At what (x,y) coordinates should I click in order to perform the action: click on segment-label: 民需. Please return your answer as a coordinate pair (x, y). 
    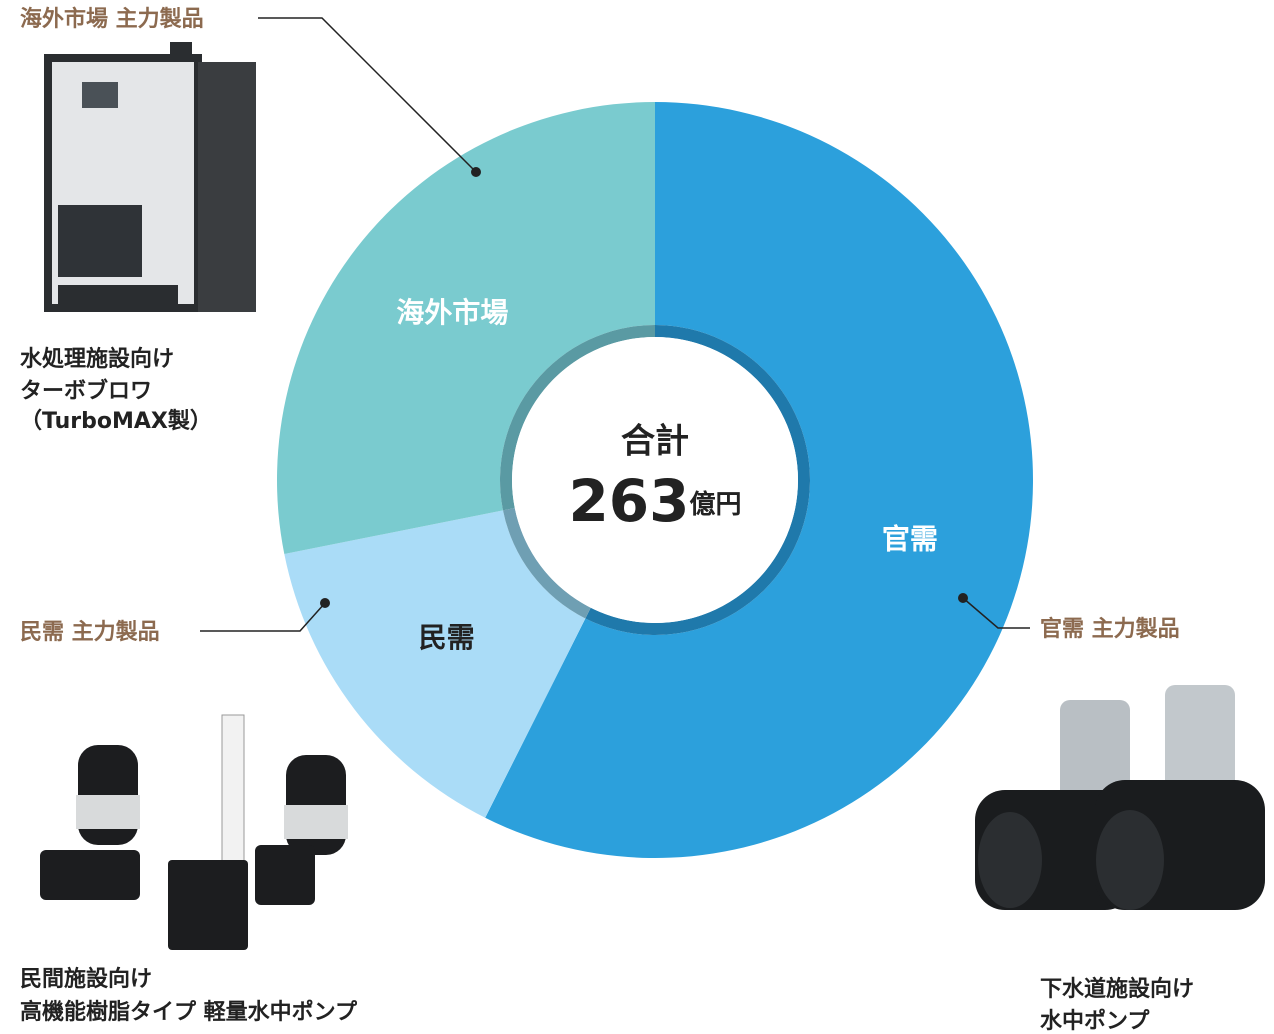
    Looking at the image, I should click on (447, 637).